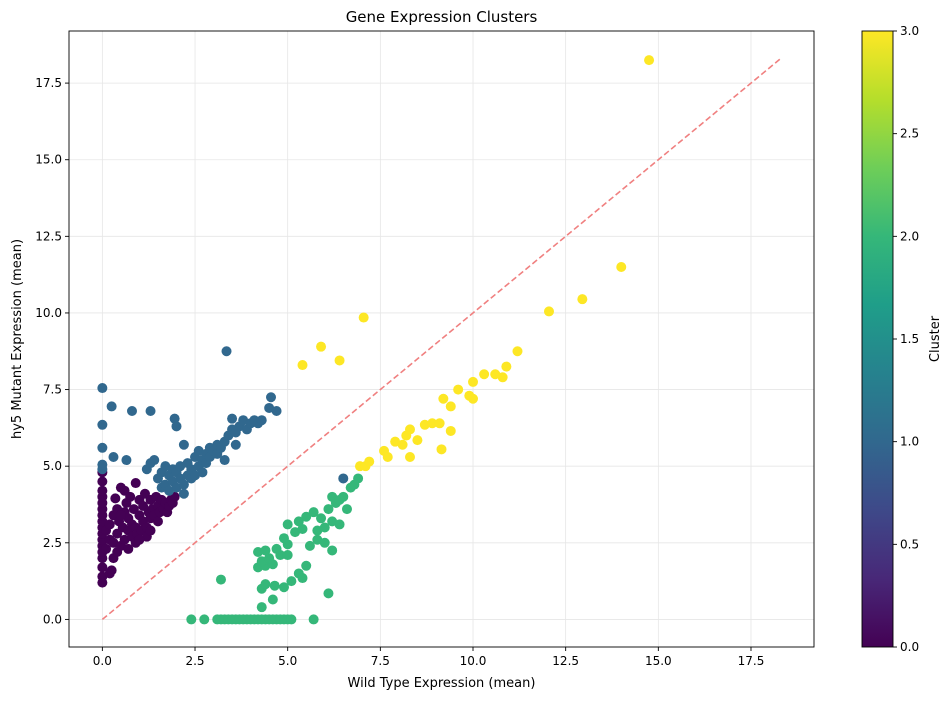 Image resolution: width=952 pixels, height=703 pixels. Describe the element at coordinates (194, 661) in the screenshot. I see `x-tick-label: 2.5` at that location.